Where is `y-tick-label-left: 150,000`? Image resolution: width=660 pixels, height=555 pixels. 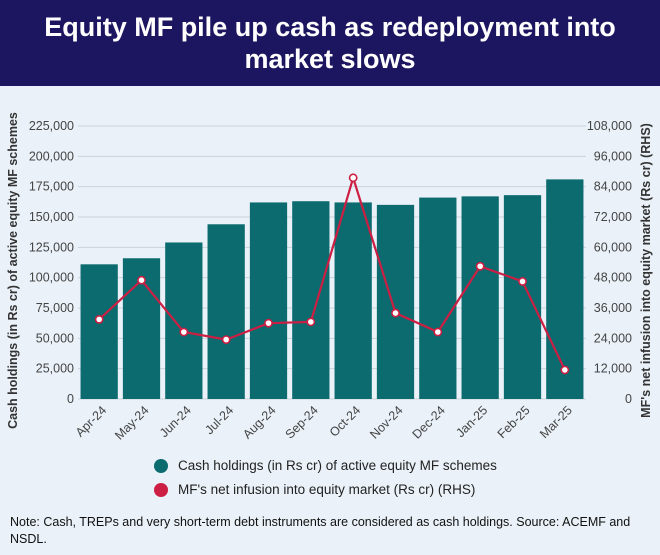 y-tick-label-left: 150,000 is located at coordinates (51, 217).